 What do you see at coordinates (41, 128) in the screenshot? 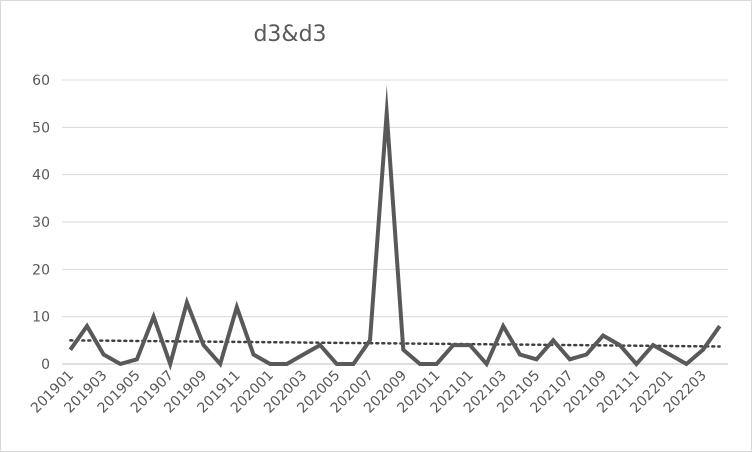
I see `y-tick-label: 50` at bounding box center [41, 128].